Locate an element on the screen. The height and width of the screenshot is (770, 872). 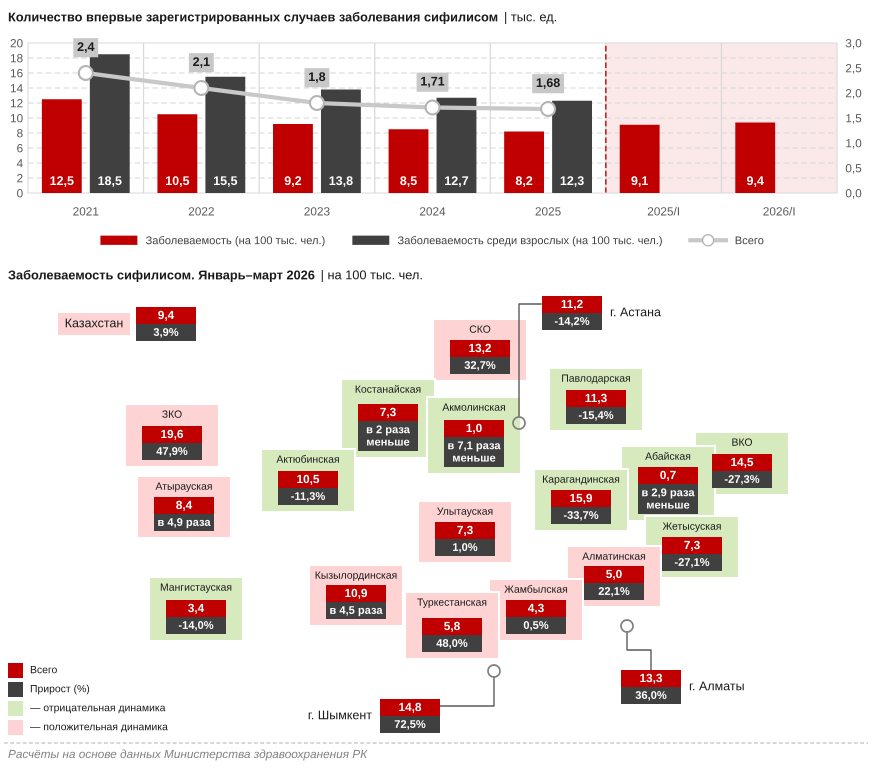
data-label: 8,5 is located at coordinates (408, 181).